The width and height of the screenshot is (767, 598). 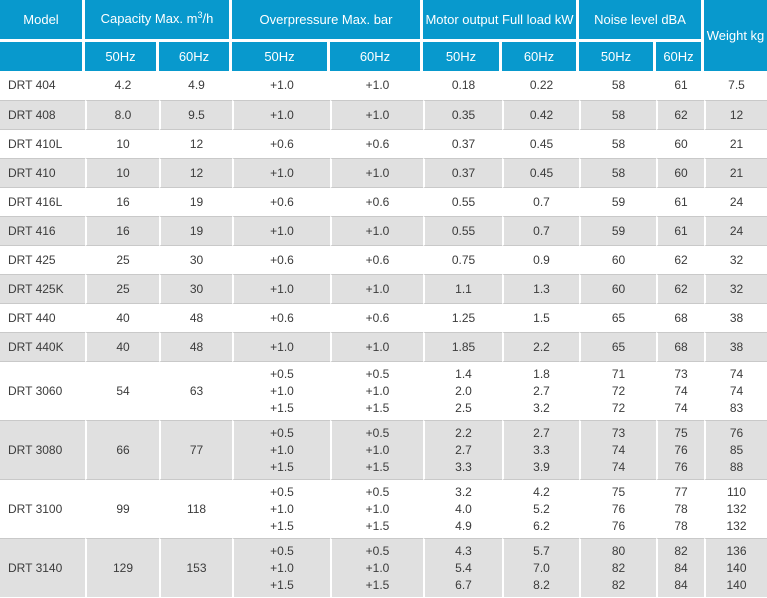 I want to click on cell-noise-60hz: 75 76 76, so click(x=680, y=449).